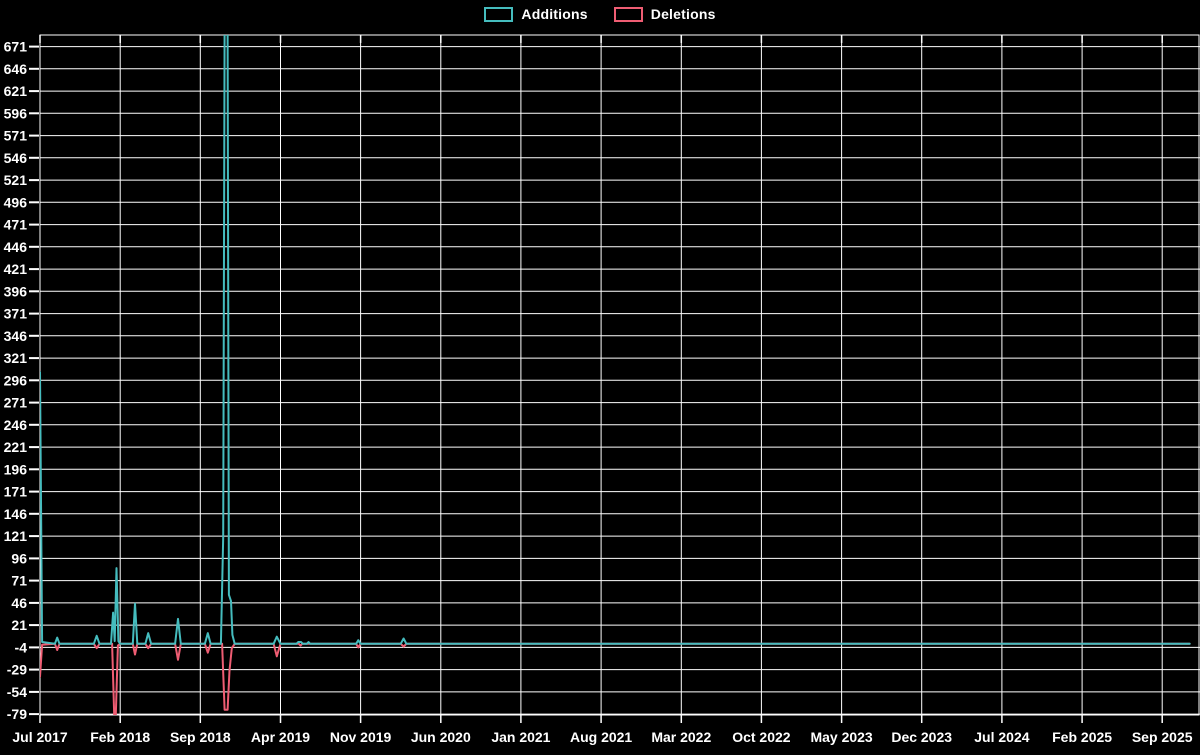 The image size is (1200, 755). I want to click on y-tick-label: 96, so click(19, 558).